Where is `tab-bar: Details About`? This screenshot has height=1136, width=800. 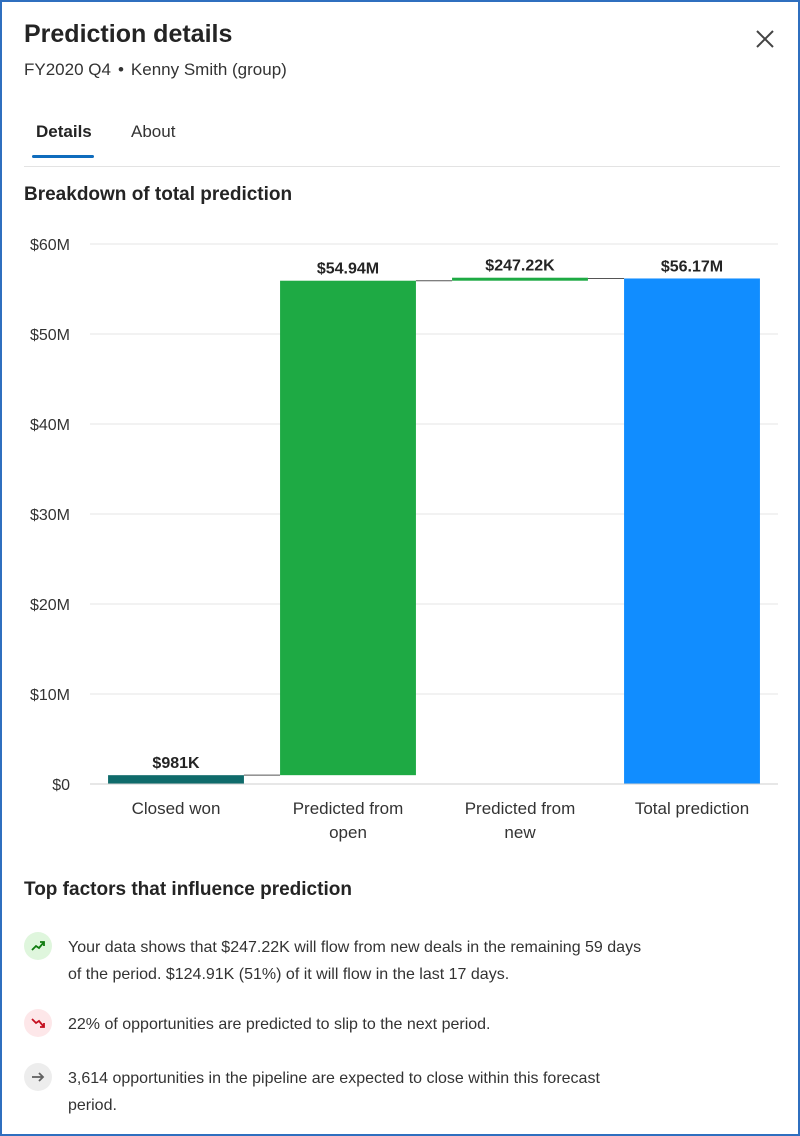 tab-bar: Details About is located at coordinates (402, 138).